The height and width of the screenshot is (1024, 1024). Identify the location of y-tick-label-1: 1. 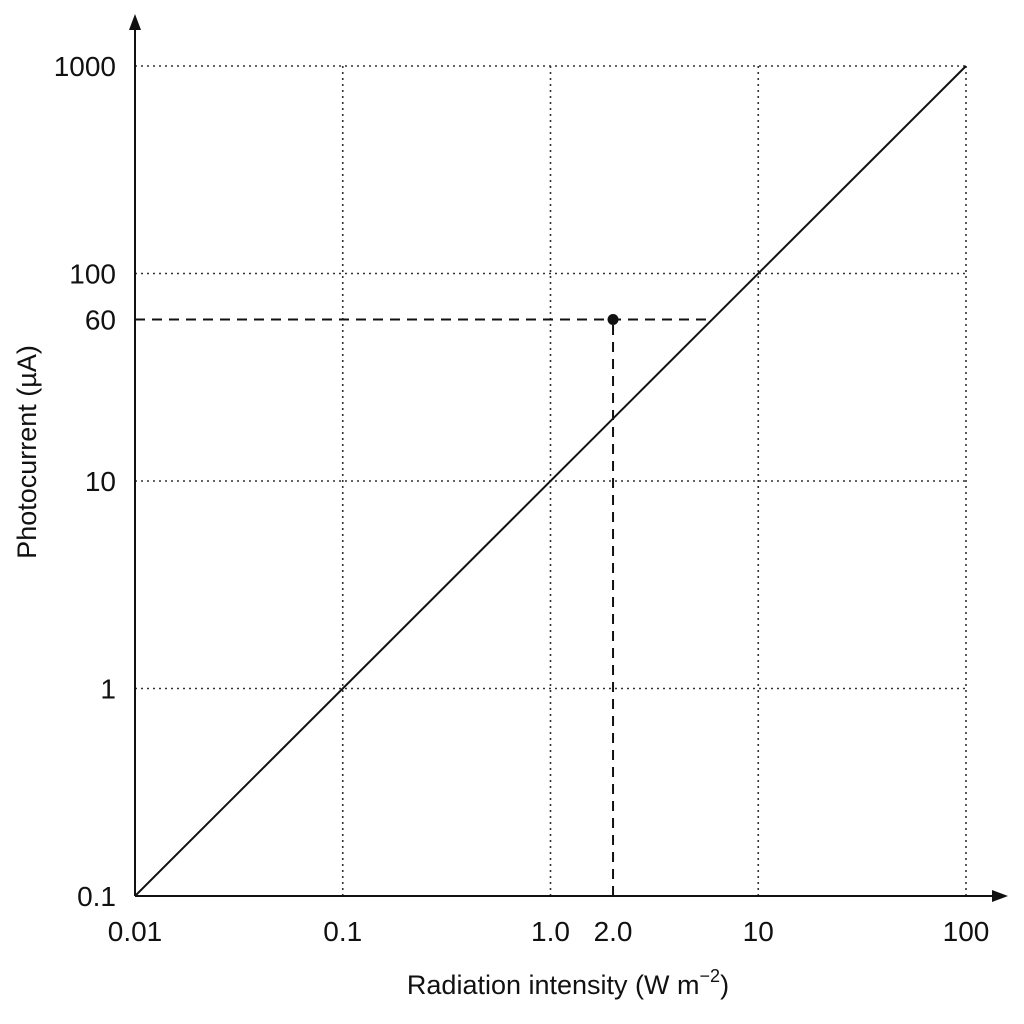
(108, 689).